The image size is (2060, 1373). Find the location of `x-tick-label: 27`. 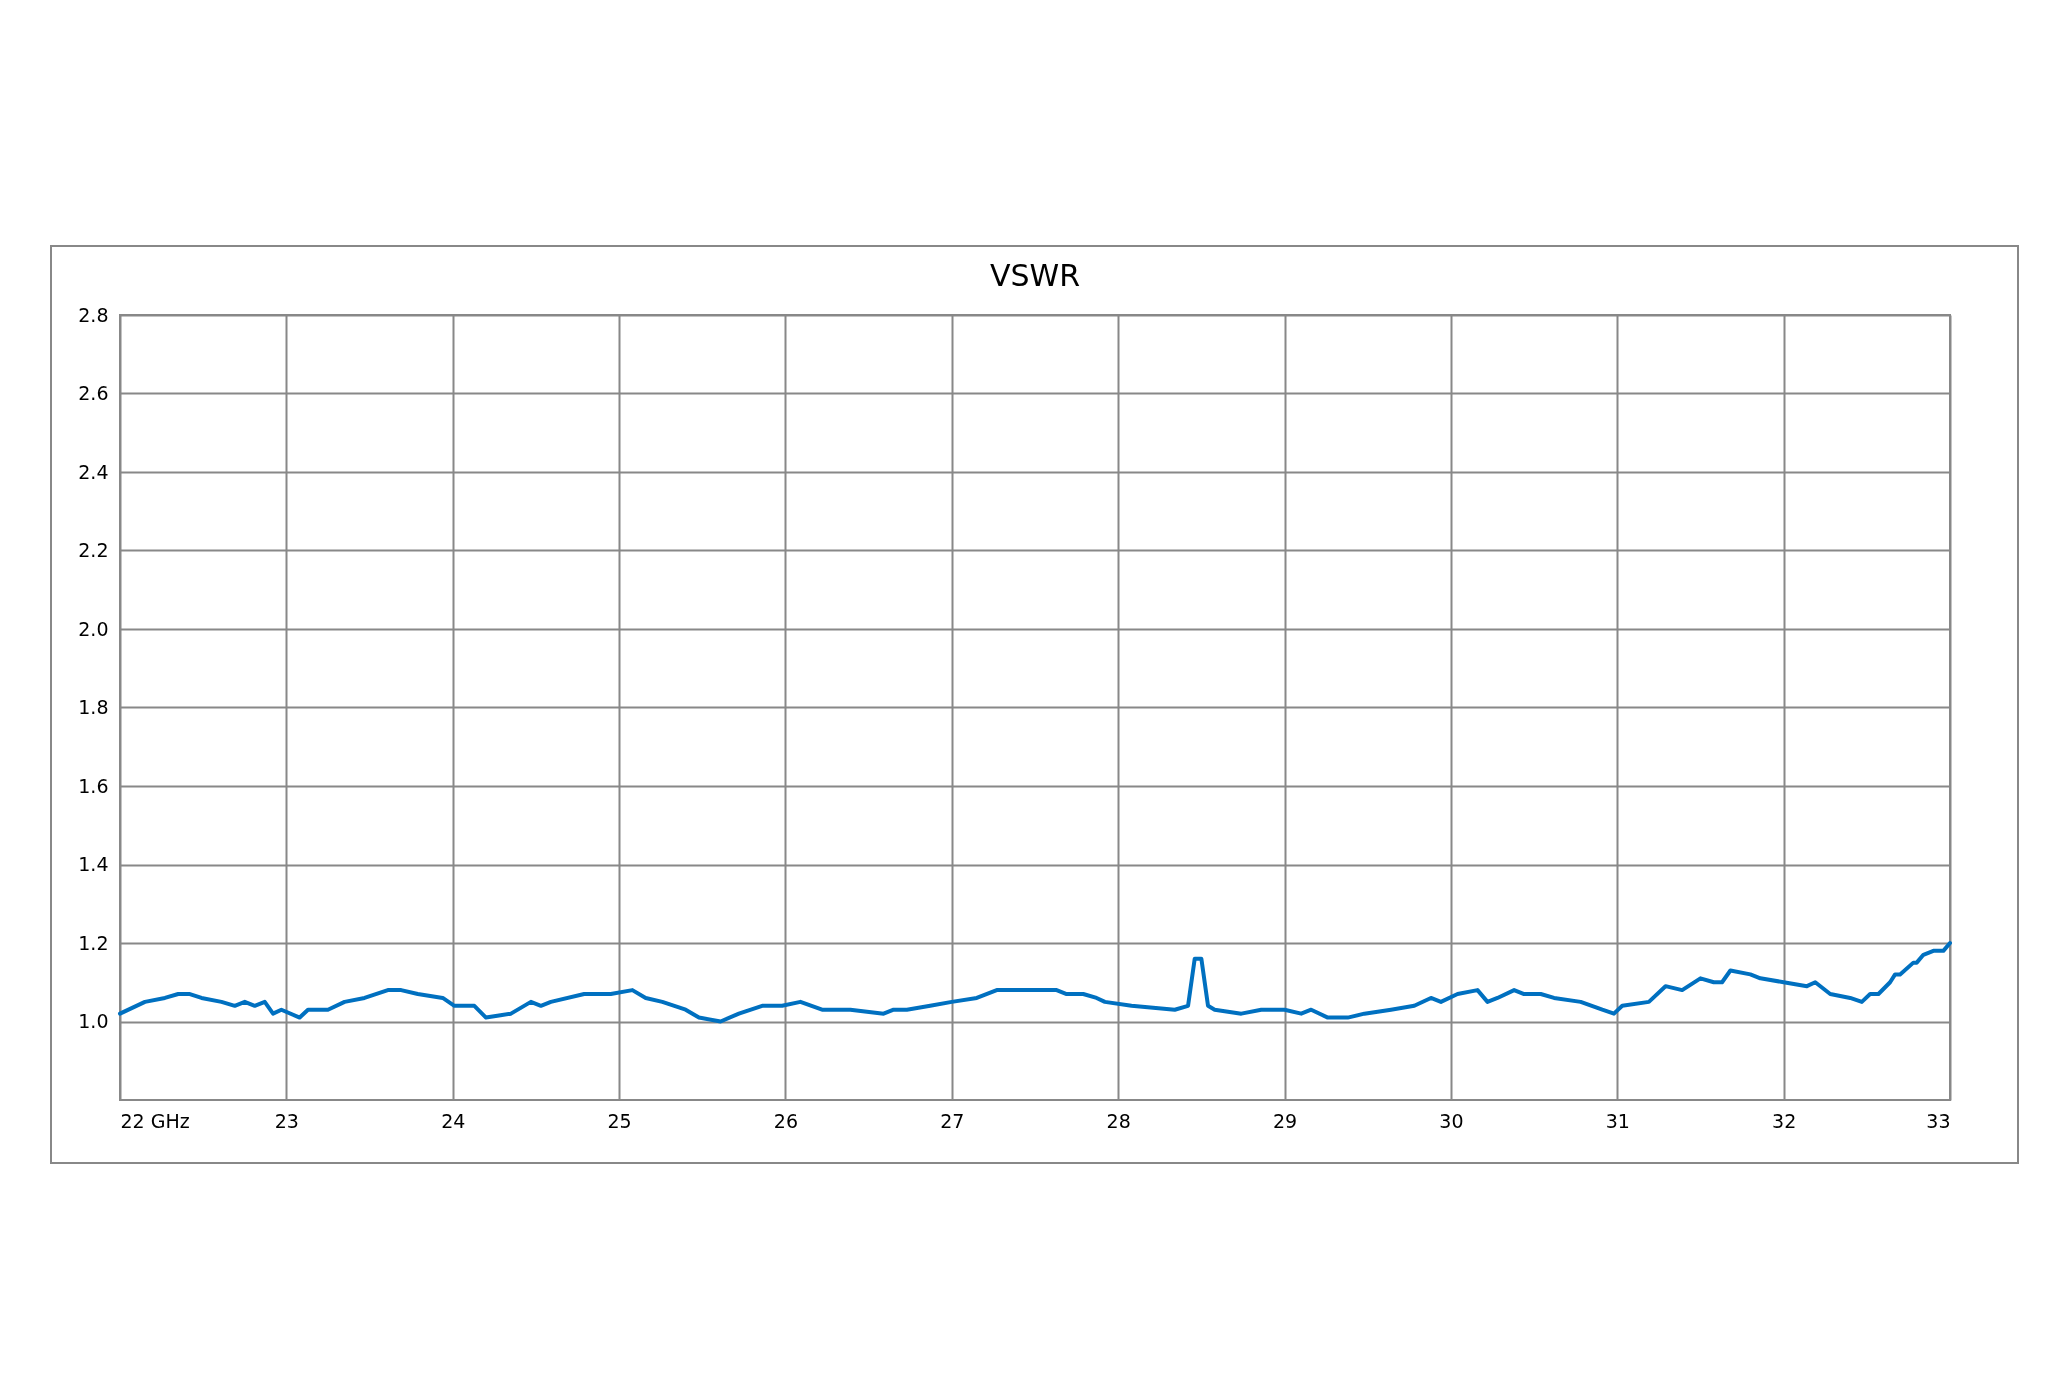

x-tick-label: 27 is located at coordinates (952, 1120).